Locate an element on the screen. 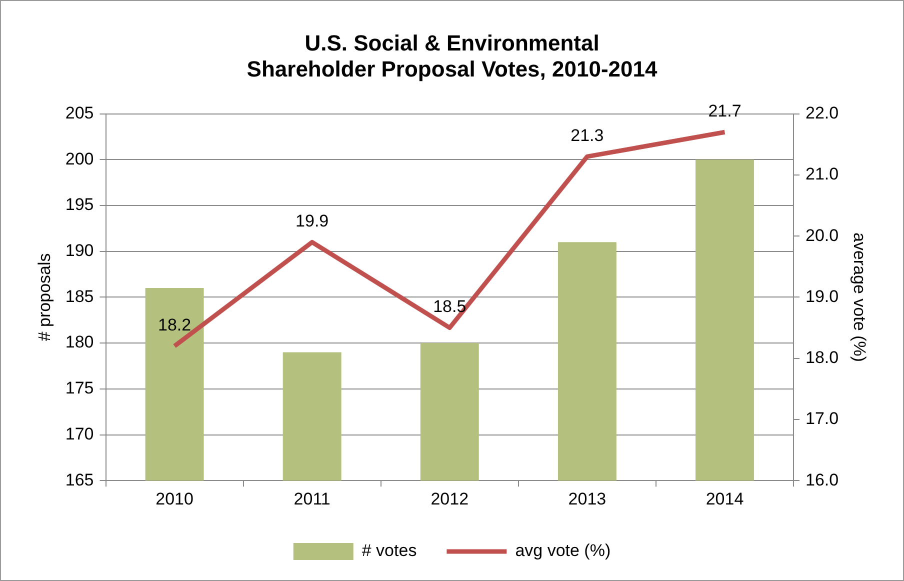 The height and width of the screenshot is (581, 904). y-tick-label: 170 is located at coordinates (79, 434).